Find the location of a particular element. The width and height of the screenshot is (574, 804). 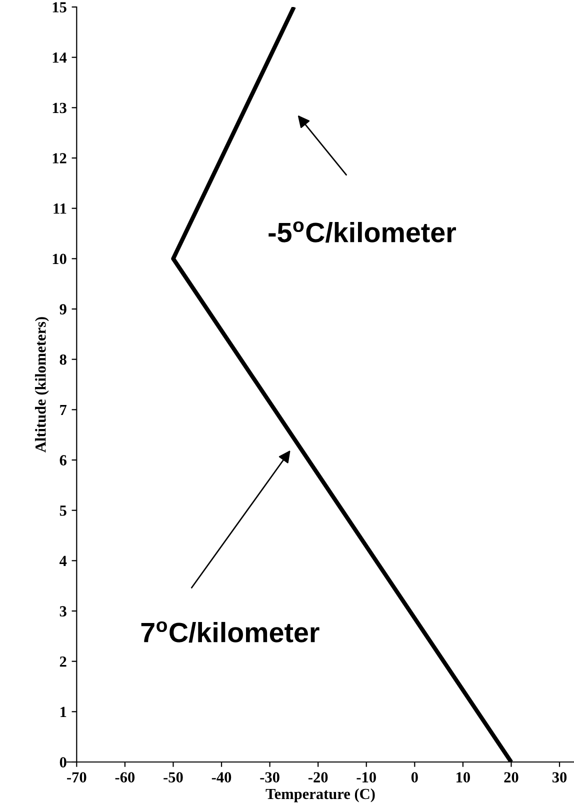

x-tick-label: -20 is located at coordinates (318, 777).